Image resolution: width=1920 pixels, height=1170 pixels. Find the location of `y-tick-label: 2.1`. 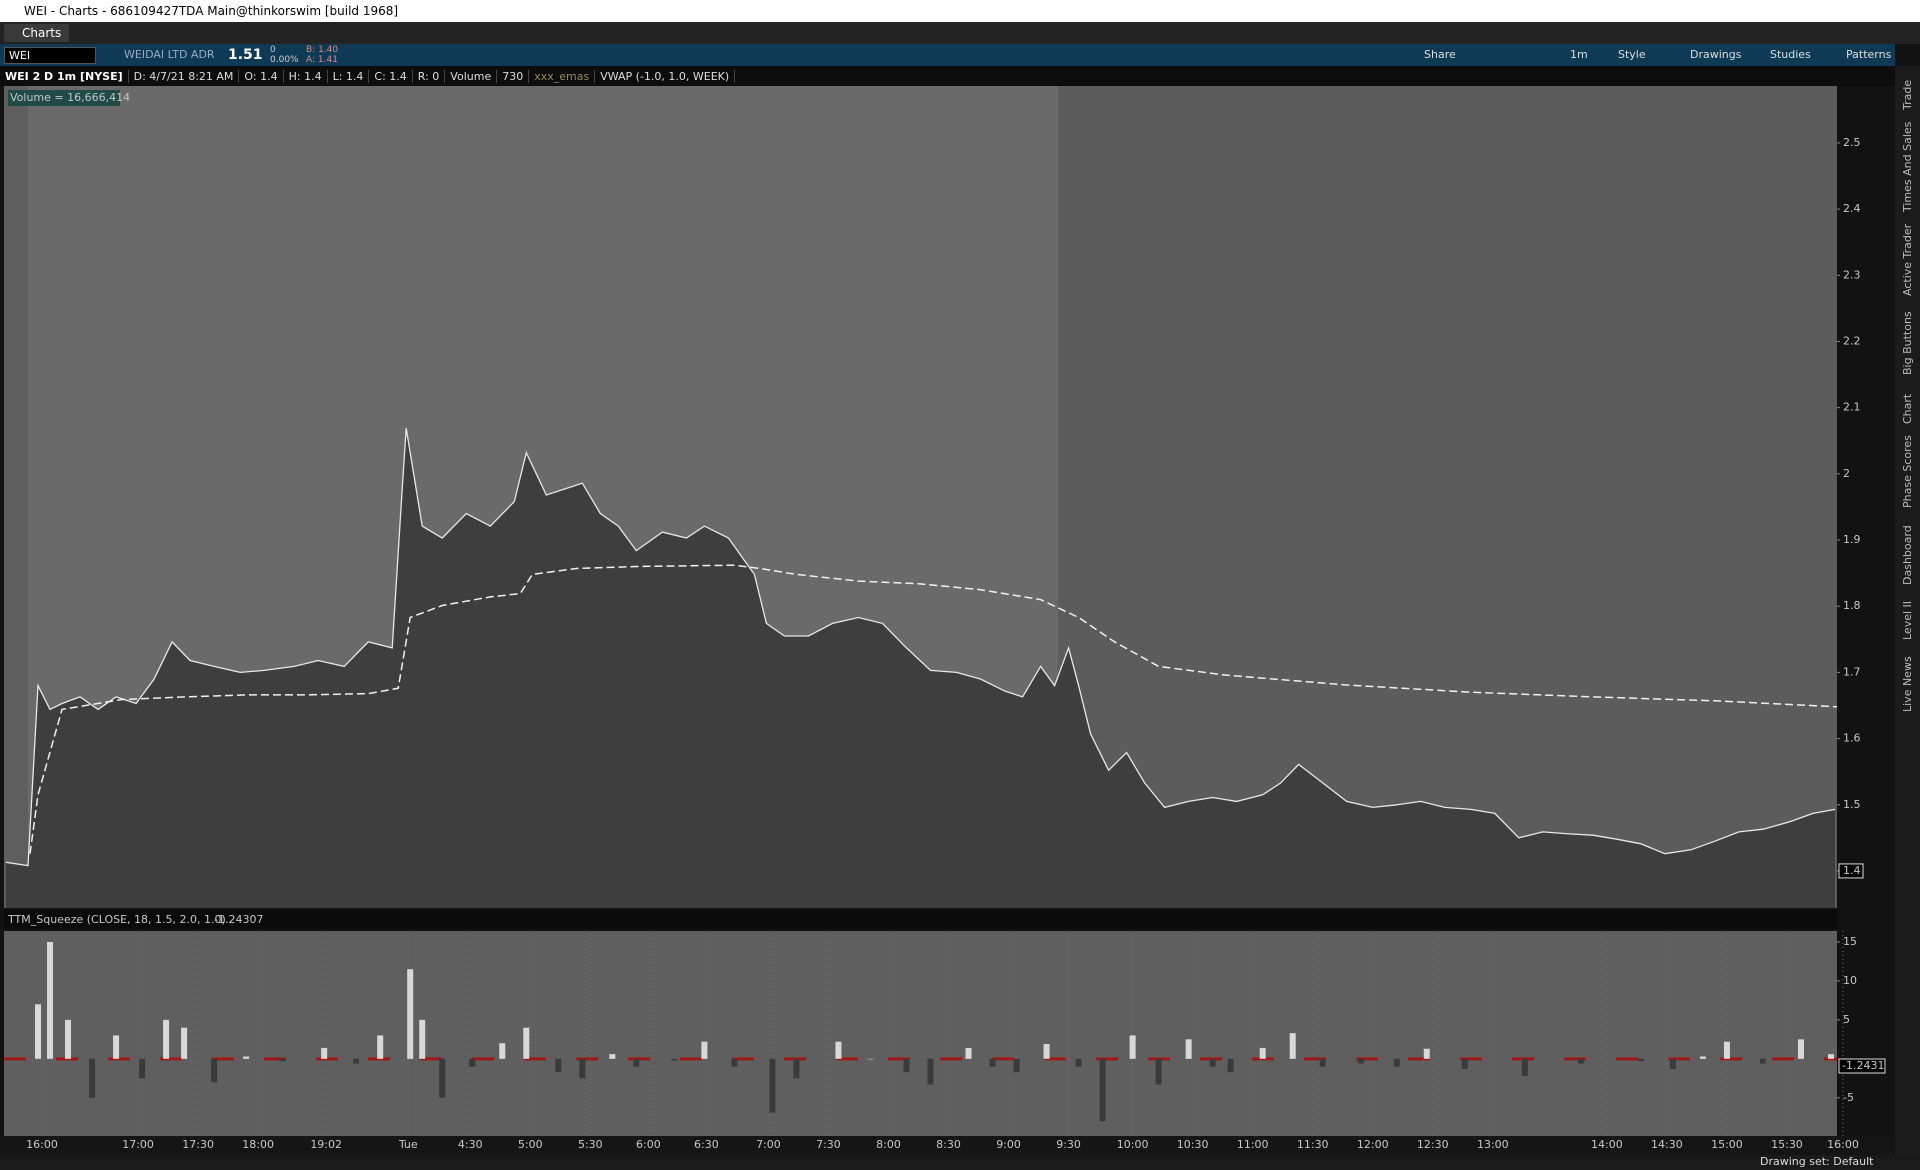

y-tick-label: 2.1 is located at coordinates (1852, 407).